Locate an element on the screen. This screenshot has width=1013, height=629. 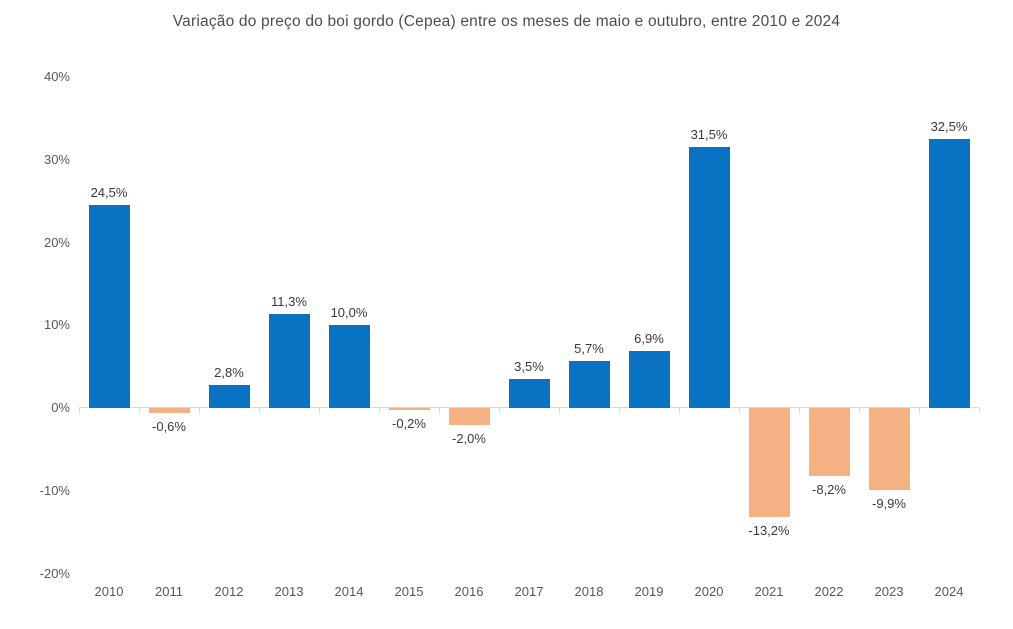
bar-data-label: -0,2% is located at coordinates (409, 423).